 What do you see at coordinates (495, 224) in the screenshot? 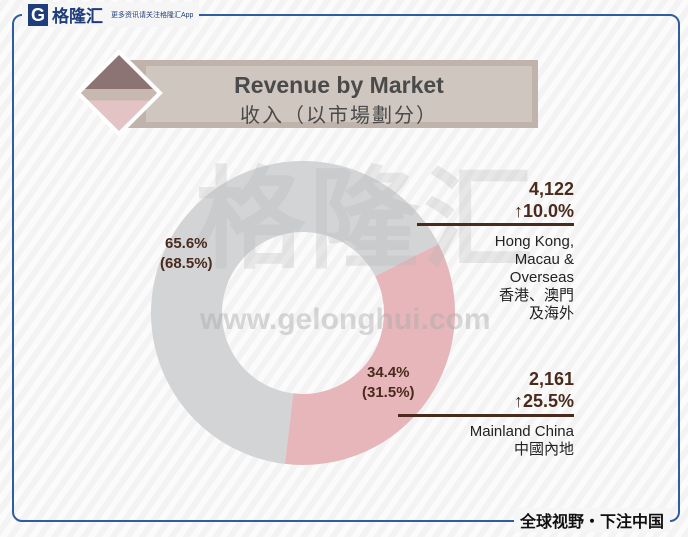
I see `hk-leader-line` at bounding box center [495, 224].